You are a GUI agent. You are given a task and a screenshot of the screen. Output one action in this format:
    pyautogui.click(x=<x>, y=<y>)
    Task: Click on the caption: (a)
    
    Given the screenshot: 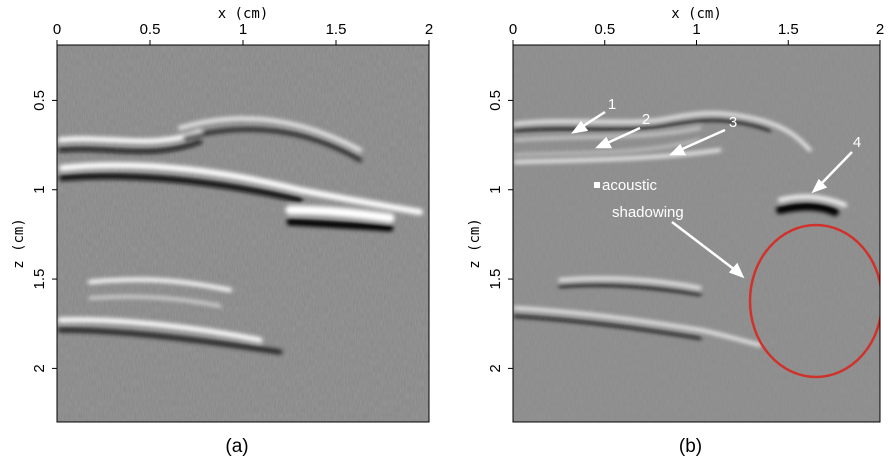 What is the action you would take?
    pyautogui.click(x=236, y=446)
    